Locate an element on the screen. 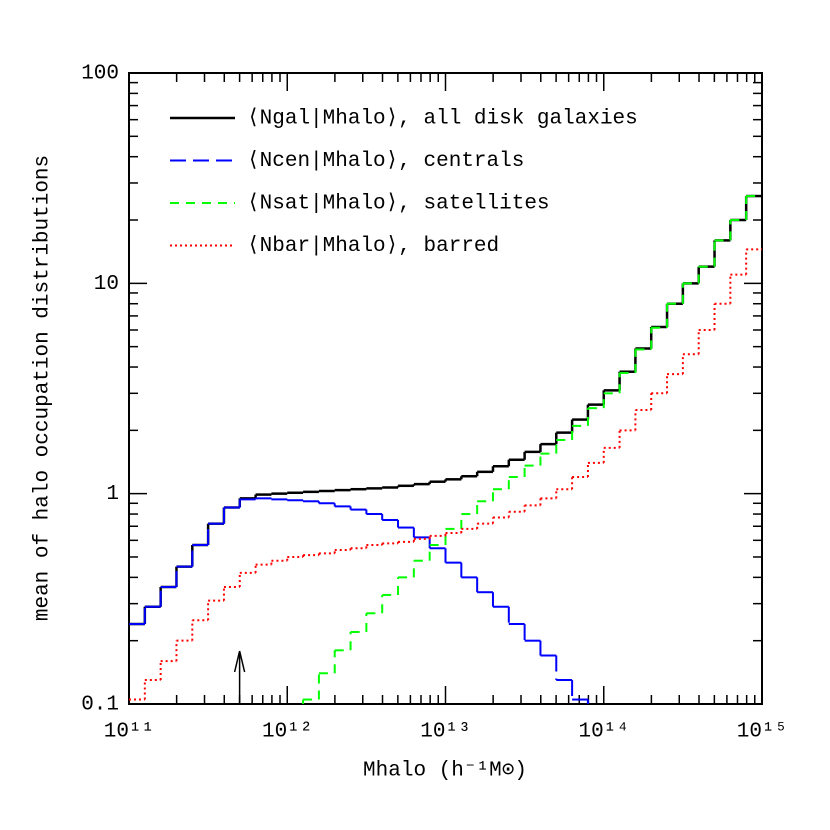  x-tick-label: 10¹⁵ is located at coordinates (762, 732).